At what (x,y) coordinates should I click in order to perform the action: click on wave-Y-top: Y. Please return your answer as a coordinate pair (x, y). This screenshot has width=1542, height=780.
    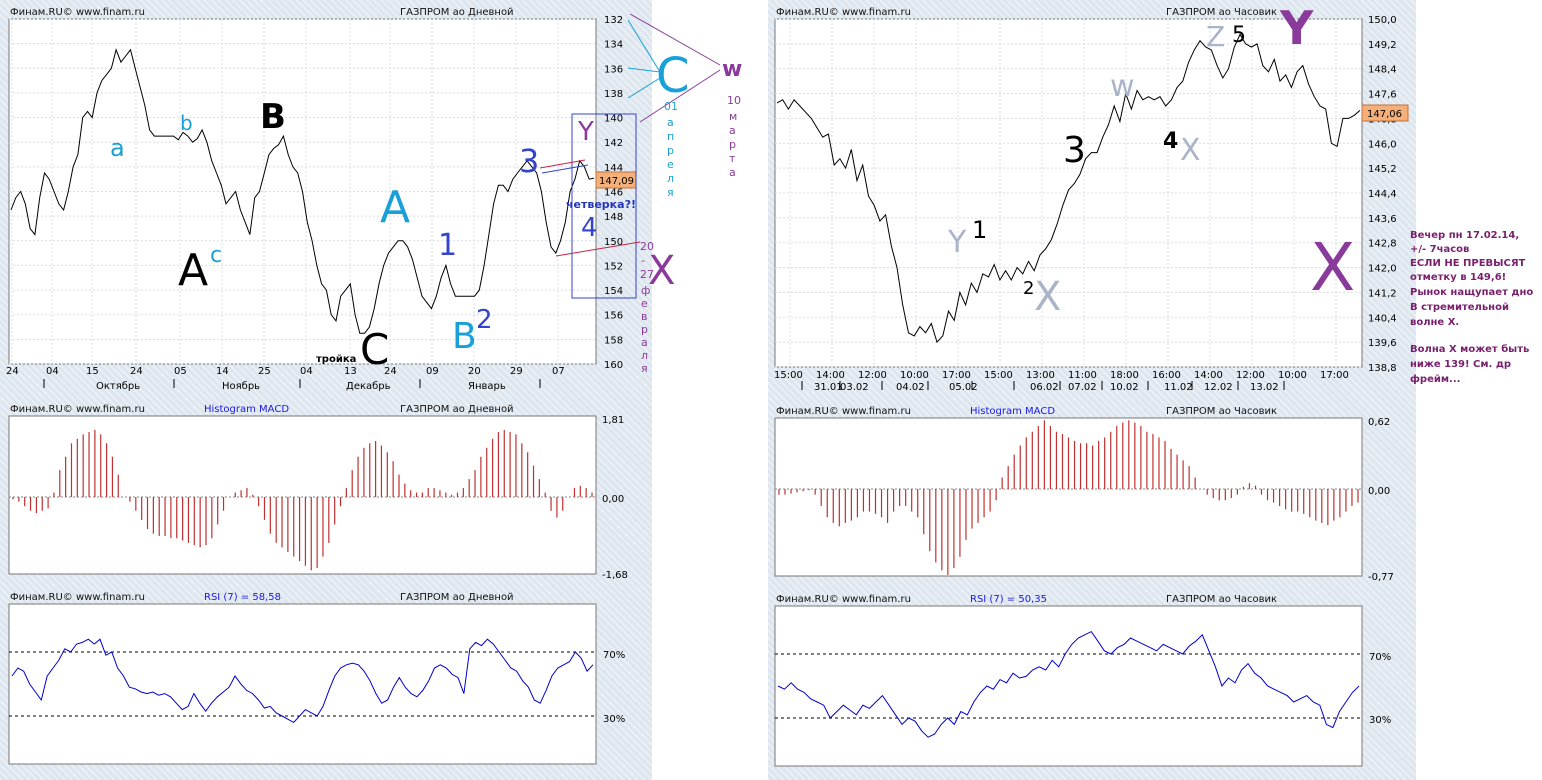
    Looking at the image, I should click on (1296, 28).